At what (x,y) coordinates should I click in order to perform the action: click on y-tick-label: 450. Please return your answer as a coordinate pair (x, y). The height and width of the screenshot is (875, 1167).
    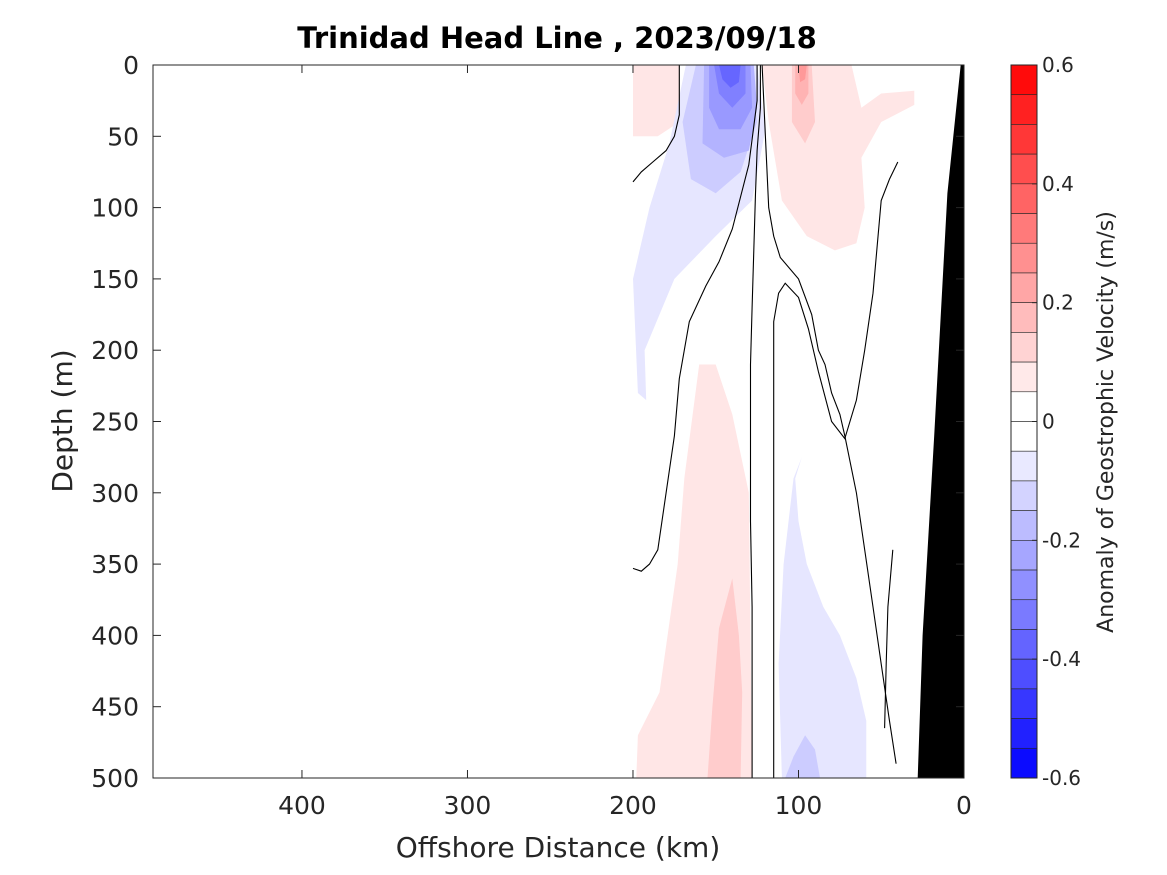
    Looking at the image, I should click on (115, 707).